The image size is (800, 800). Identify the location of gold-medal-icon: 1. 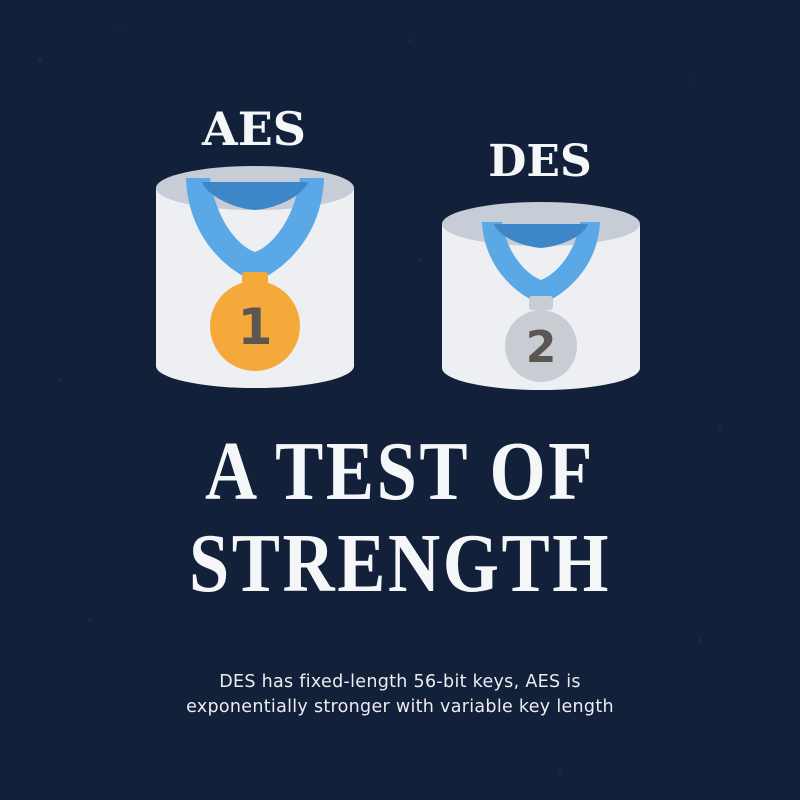
(255, 321).